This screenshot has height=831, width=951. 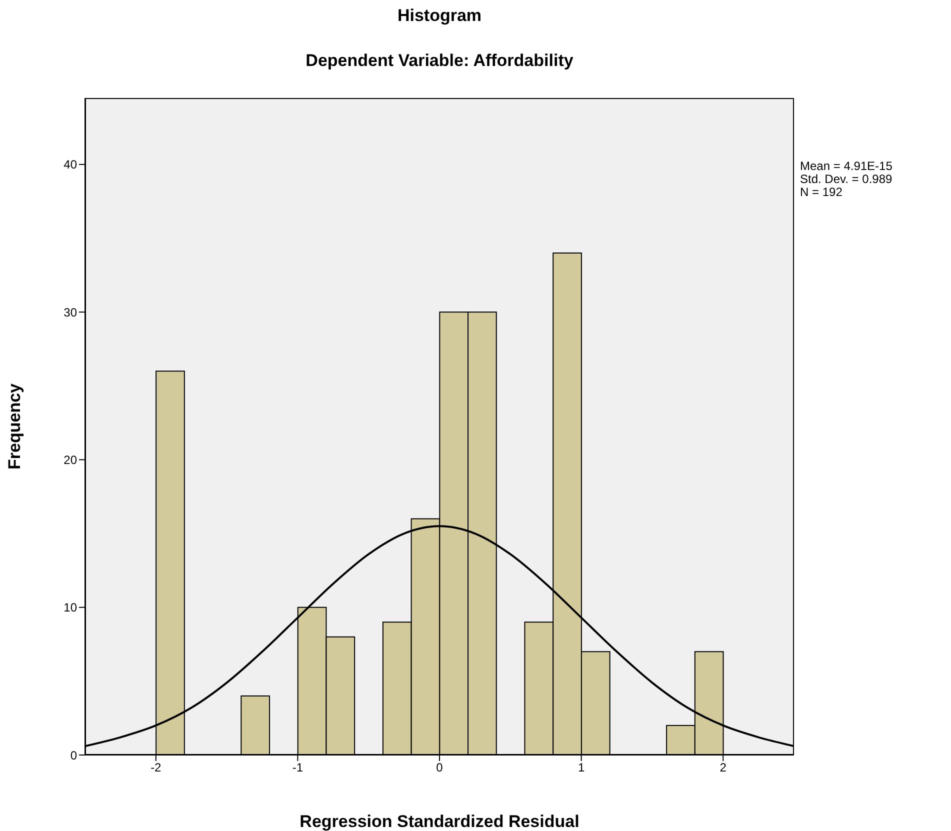 What do you see at coordinates (156, 767) in the screenshot?
I see `x-tick-label: -2` at bounding box center [156, 767].